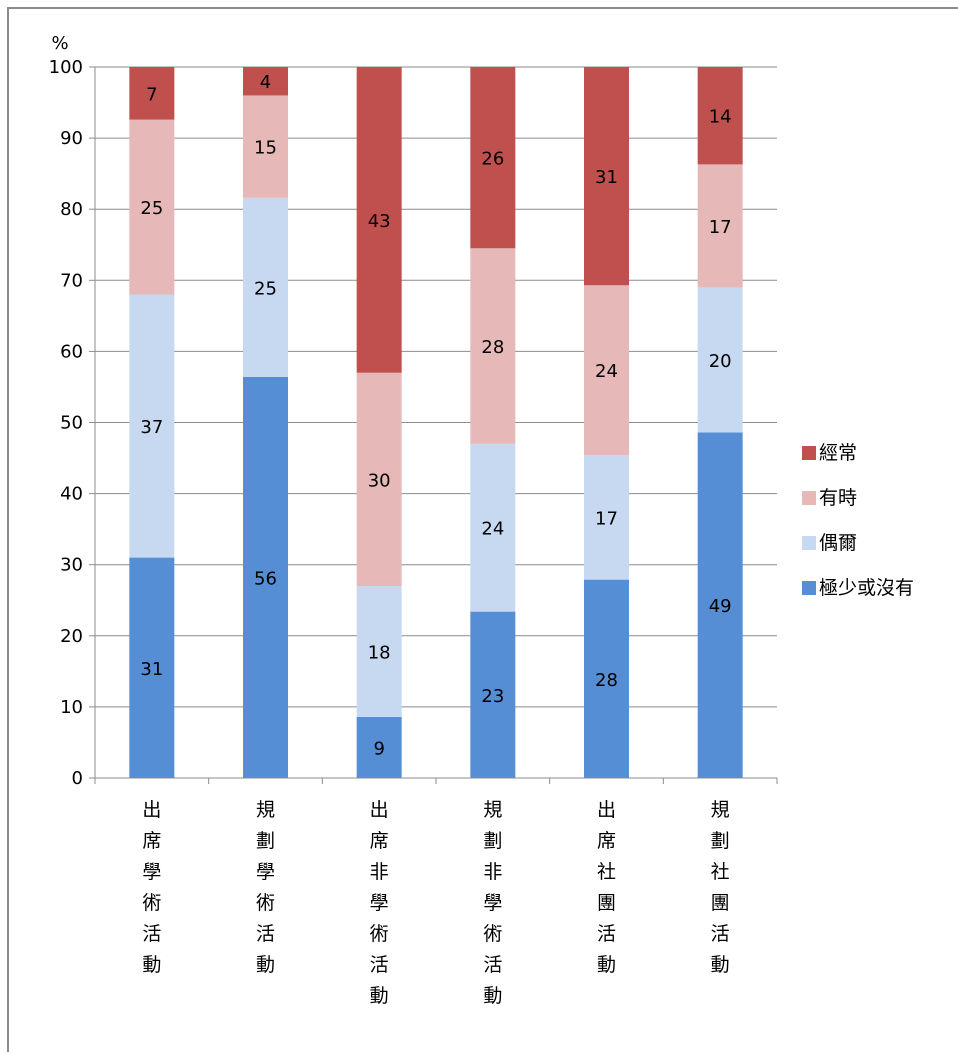 Image resolution: width=958 pixels, height=1054 pixels. Describe the element at coordinates (71, 707) in the screenshot. I see `y-tick-label: 10` at that location.